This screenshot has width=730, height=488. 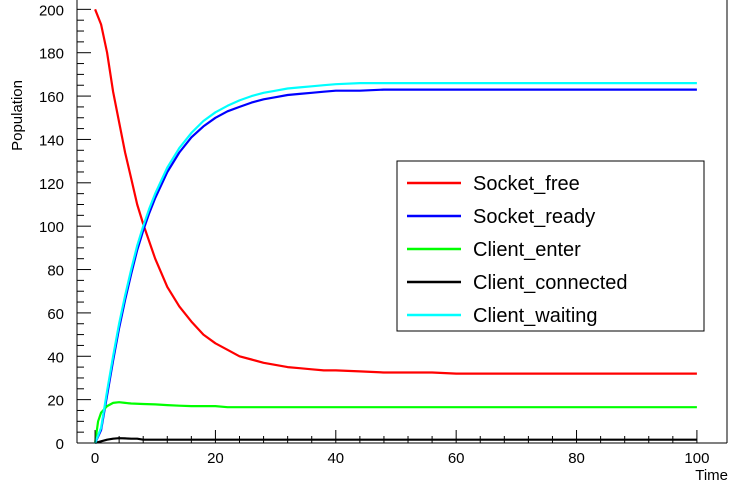 I want to click on x-tick-label: 20, so click(x=215, y=458).